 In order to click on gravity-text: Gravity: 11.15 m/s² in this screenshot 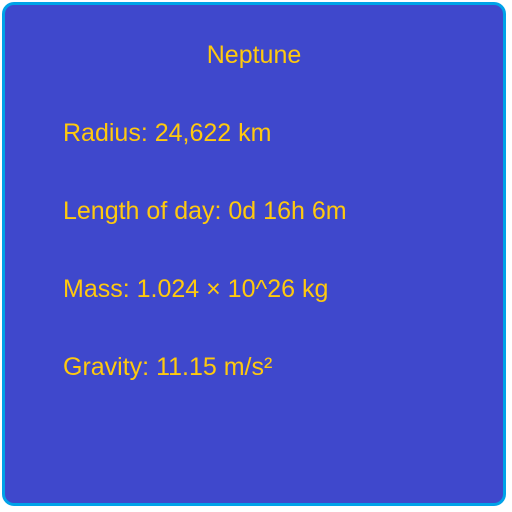, I will do `click(168, 367)`.